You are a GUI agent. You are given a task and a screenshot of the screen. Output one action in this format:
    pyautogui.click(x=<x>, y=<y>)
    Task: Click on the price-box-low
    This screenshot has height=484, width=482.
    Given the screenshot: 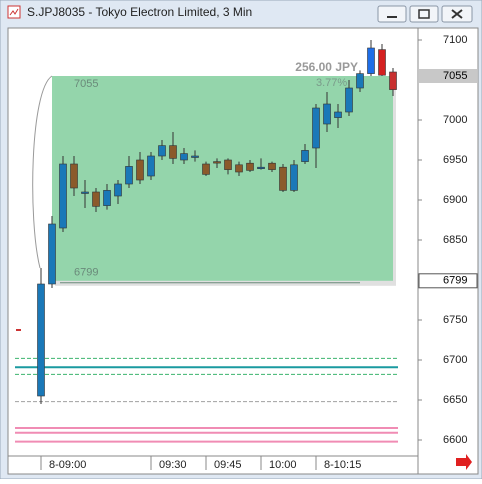 What is the action you would take?
    pyautogui.click(x=448, y=281)
    